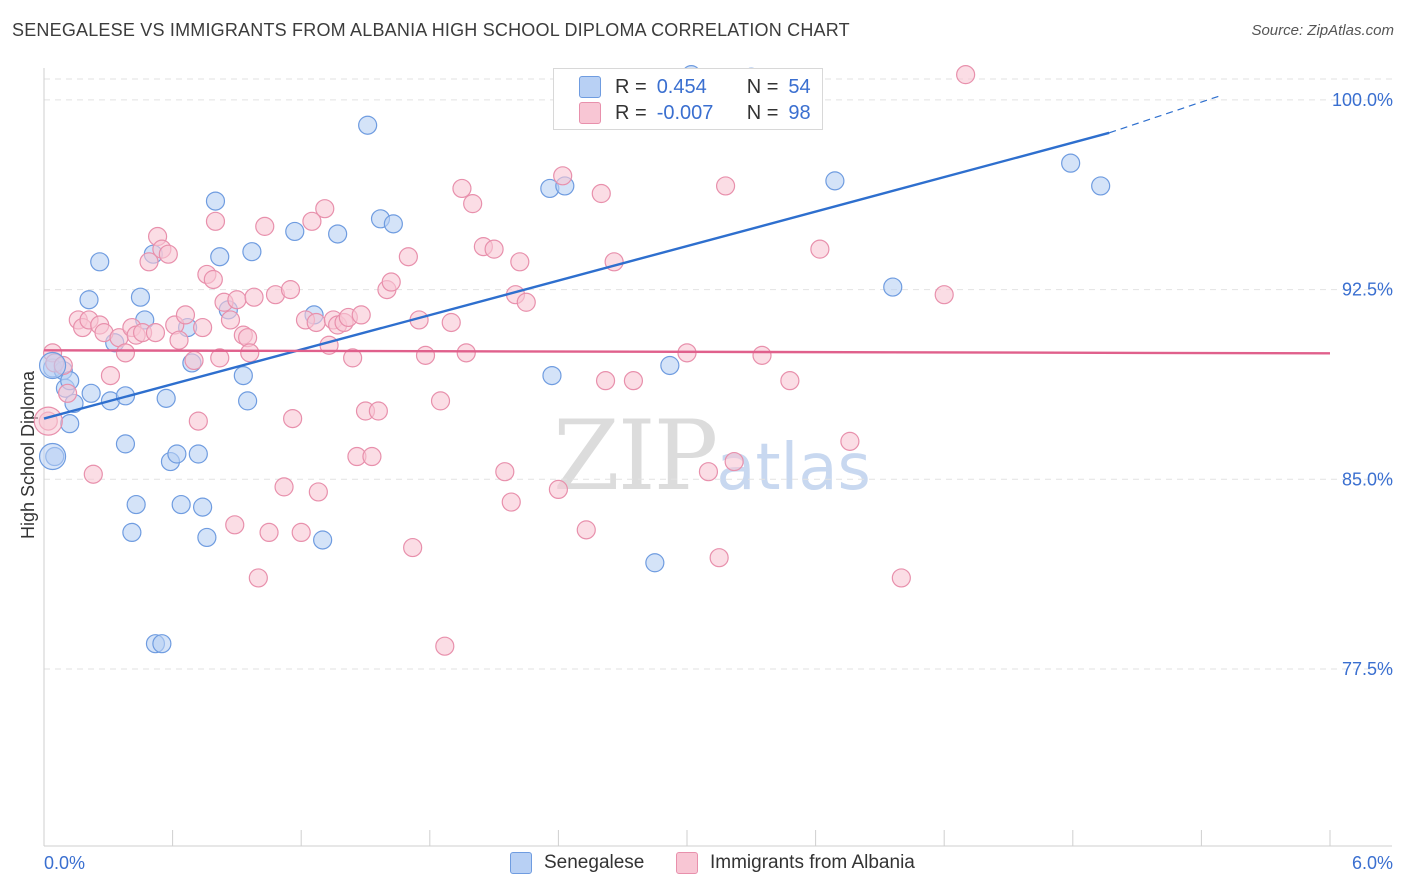  I want to click on legend-r-value-albania: -0.007, so click(685, 112).